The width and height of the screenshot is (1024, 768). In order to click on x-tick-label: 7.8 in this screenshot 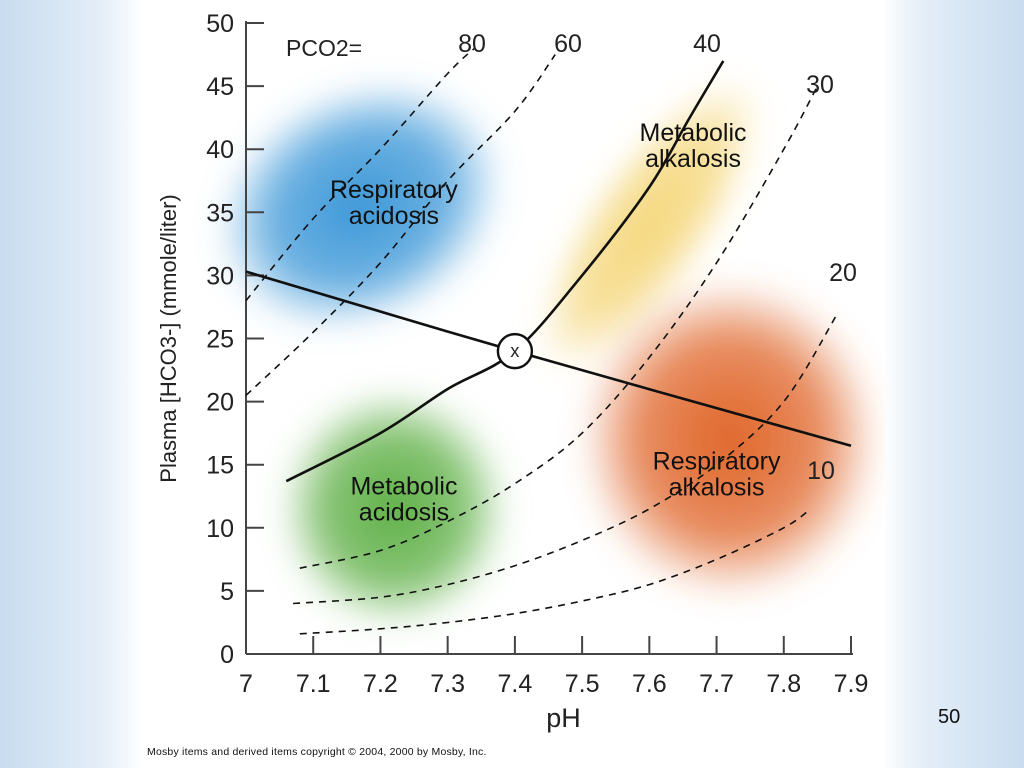, I will do `click(783, 684)`.